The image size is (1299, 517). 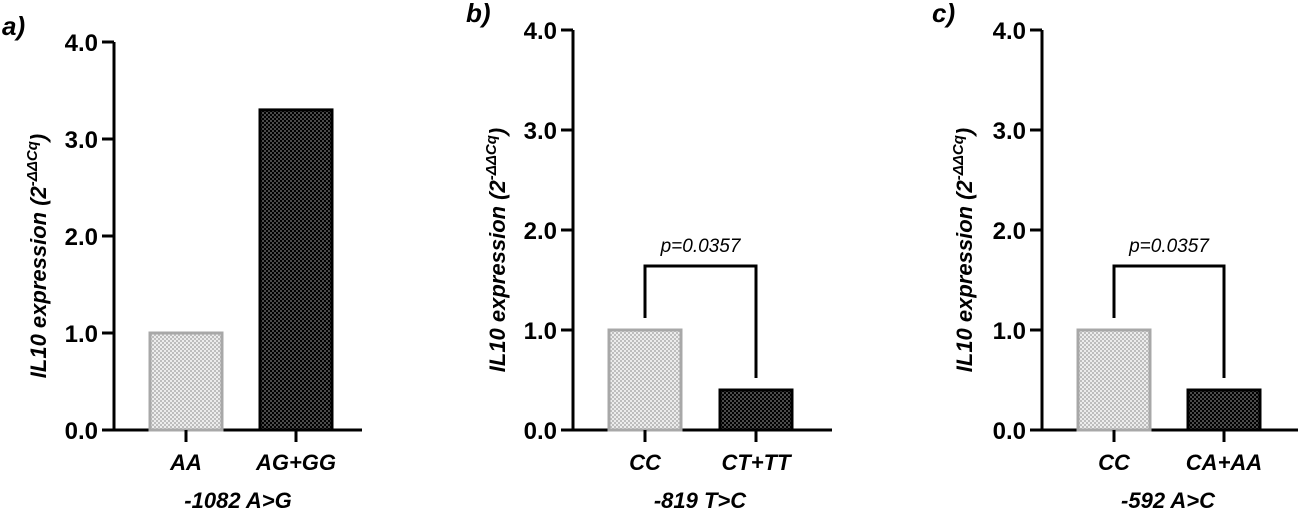 I want to click on x-axis-label: -1082 A>G, so click(x=237, y=500).